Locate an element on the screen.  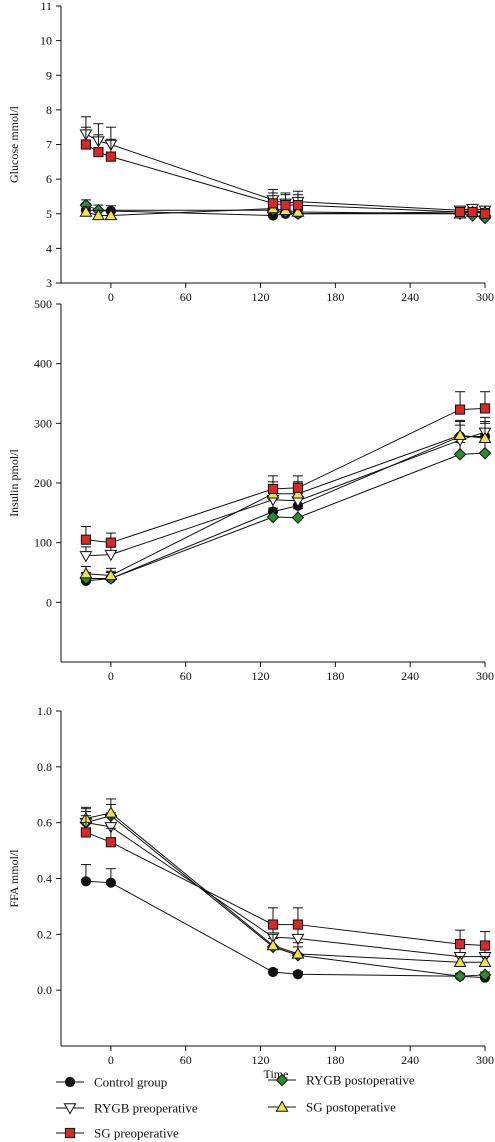
y-tick-label: 3 is located at coordinates (49, 283).